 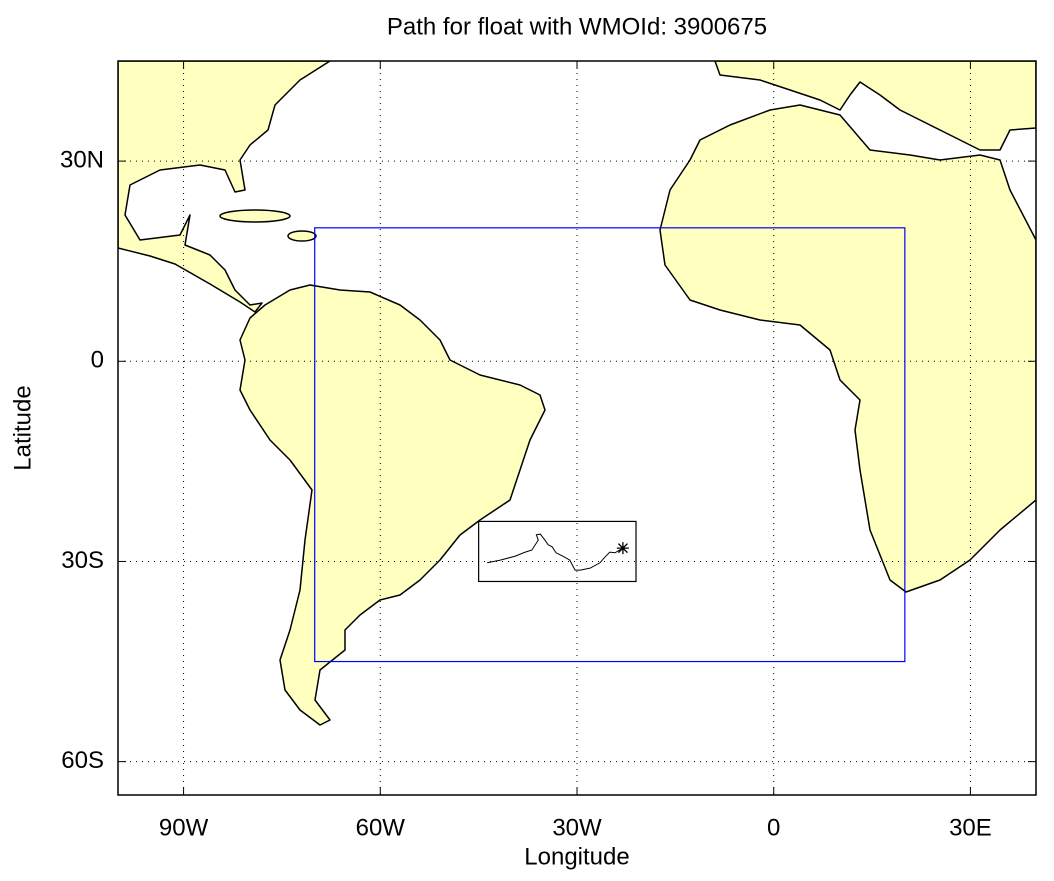 I want to click on north-america, so click(x=224, y=187).